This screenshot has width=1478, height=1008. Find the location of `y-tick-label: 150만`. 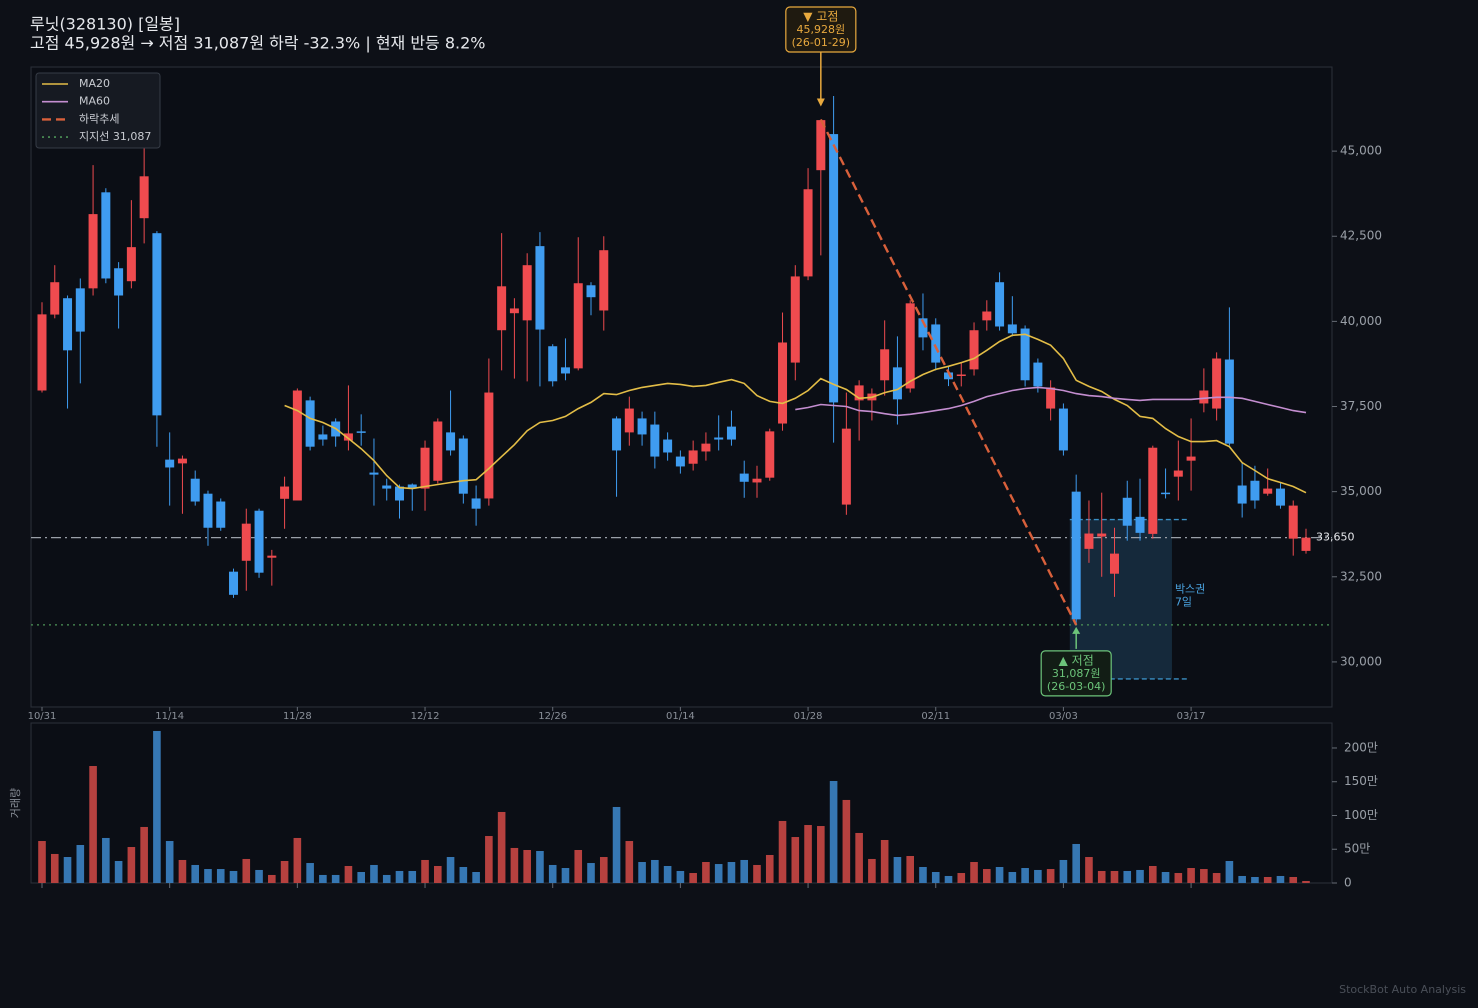

y-tick-label: 150만 is located at coordinates (1361, 781).